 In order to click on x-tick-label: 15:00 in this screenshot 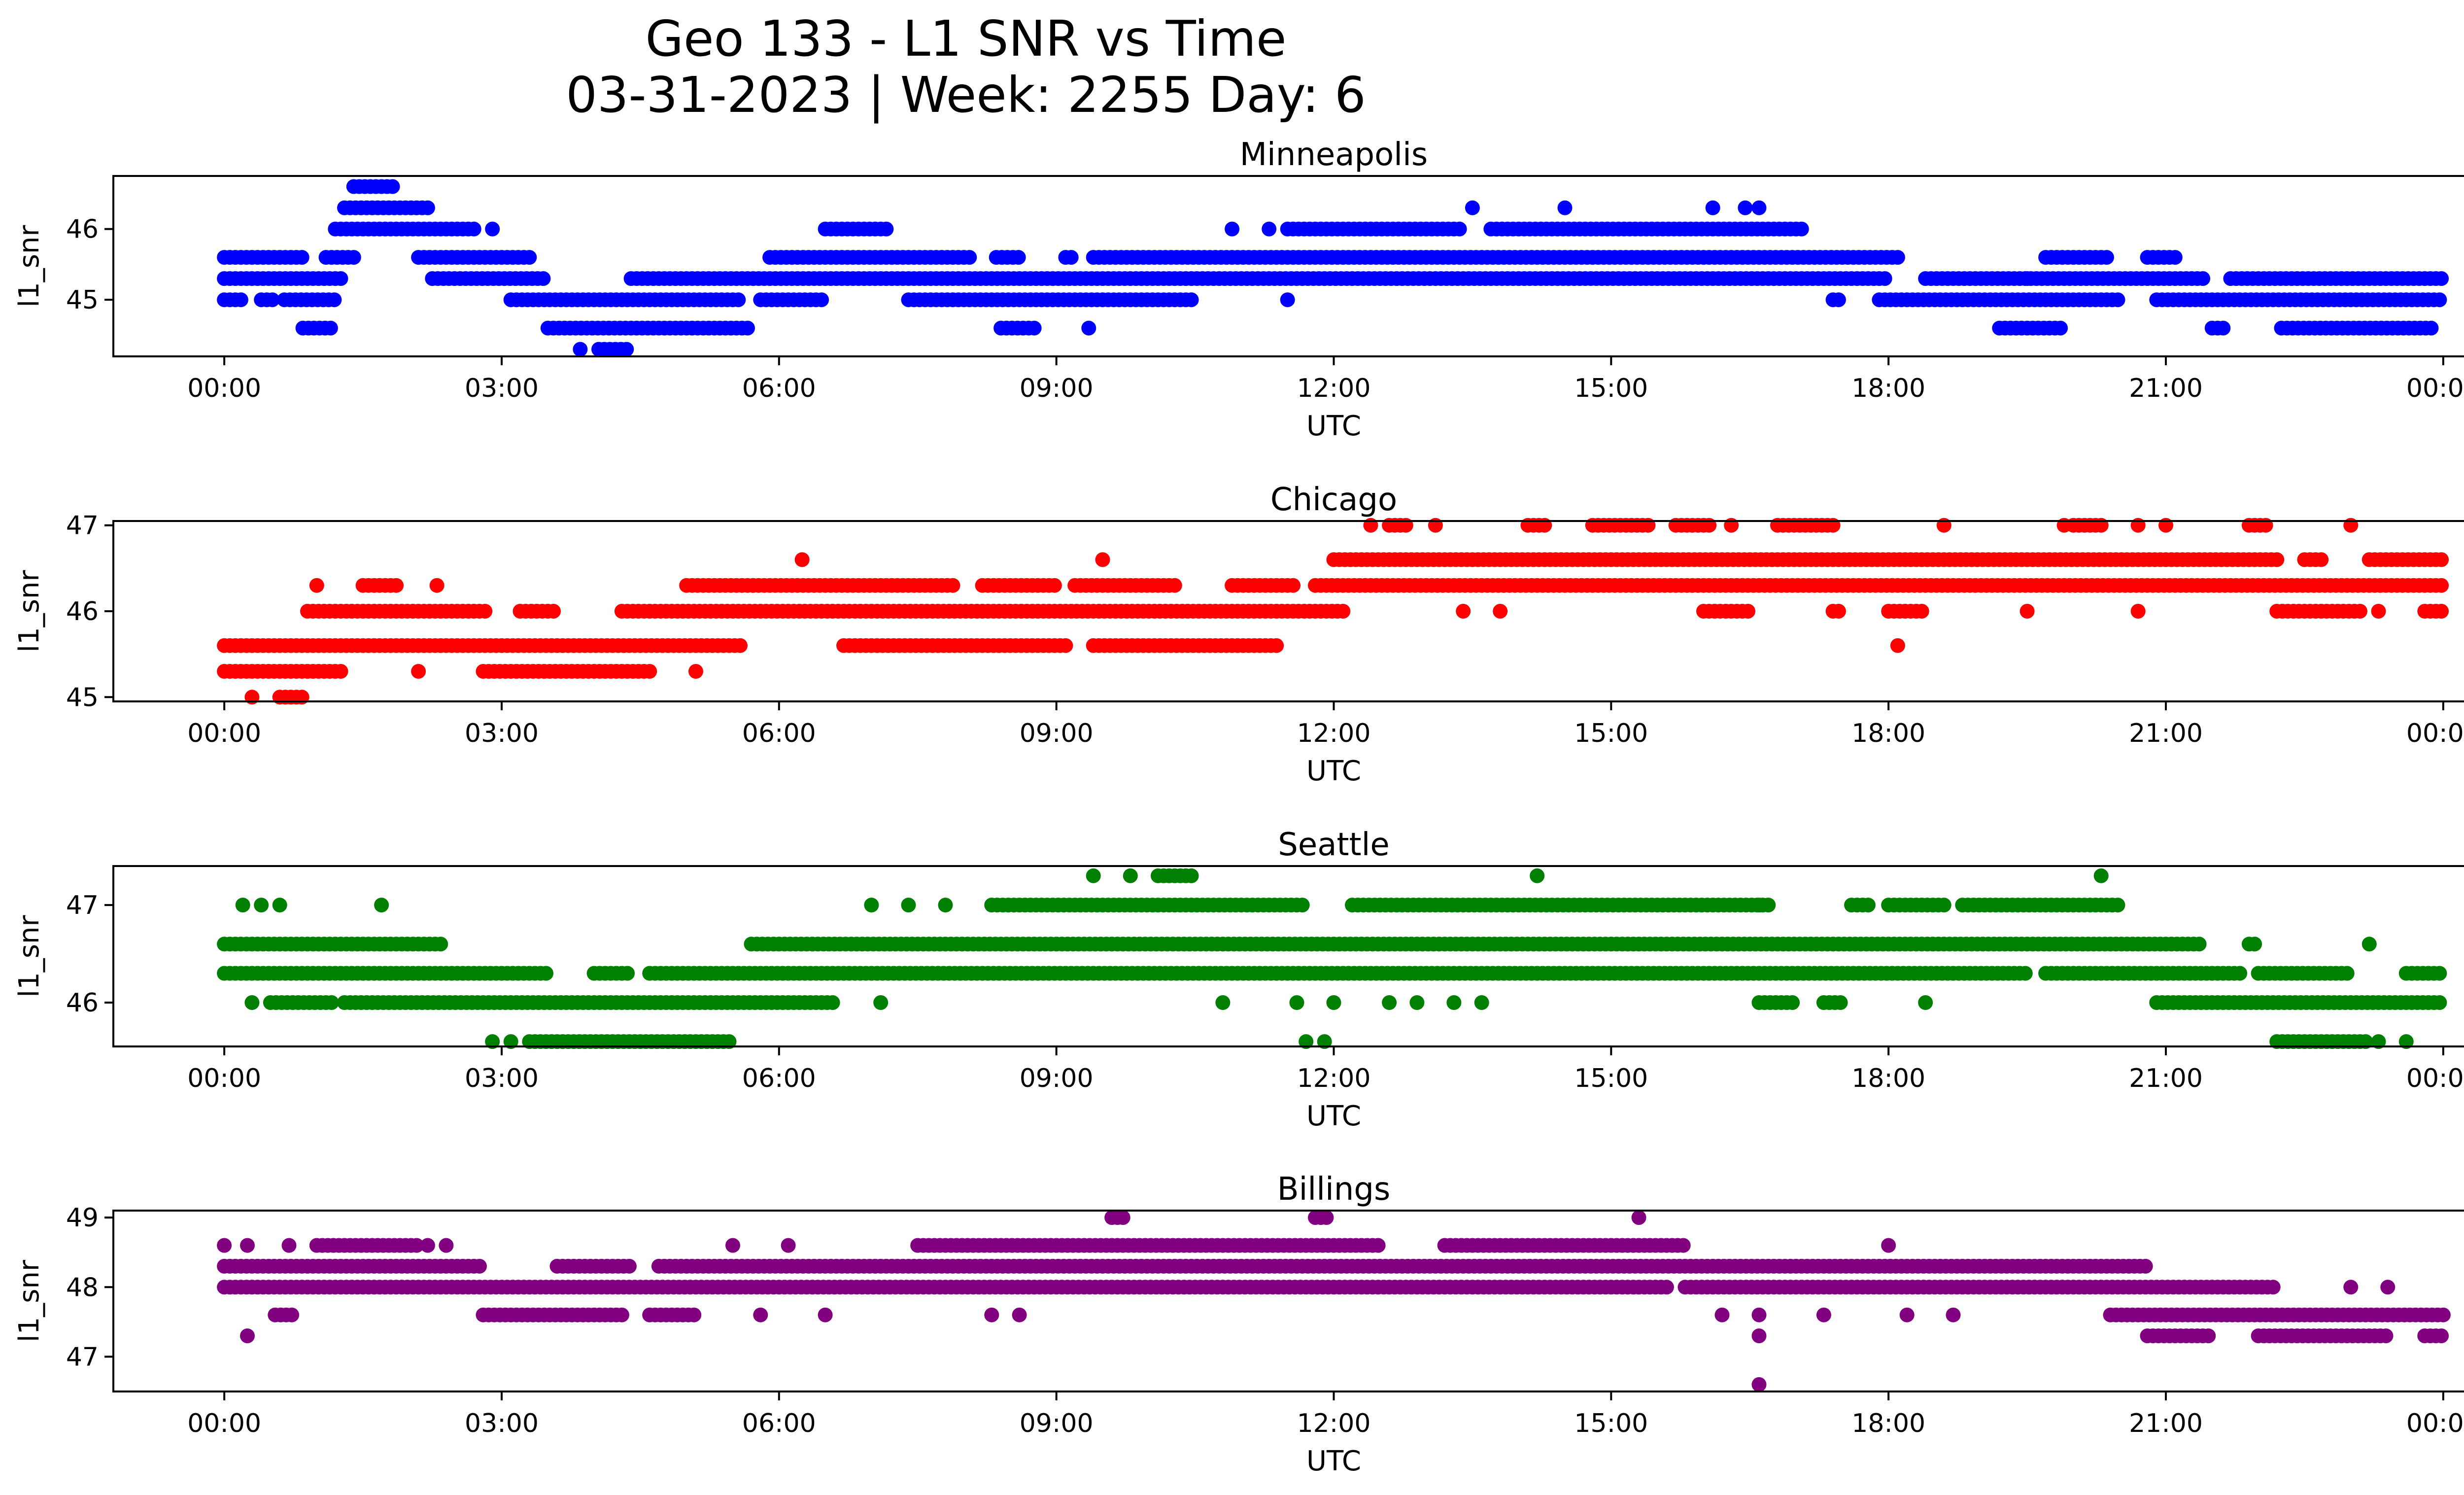, I will do `click(1611, 1423)`.